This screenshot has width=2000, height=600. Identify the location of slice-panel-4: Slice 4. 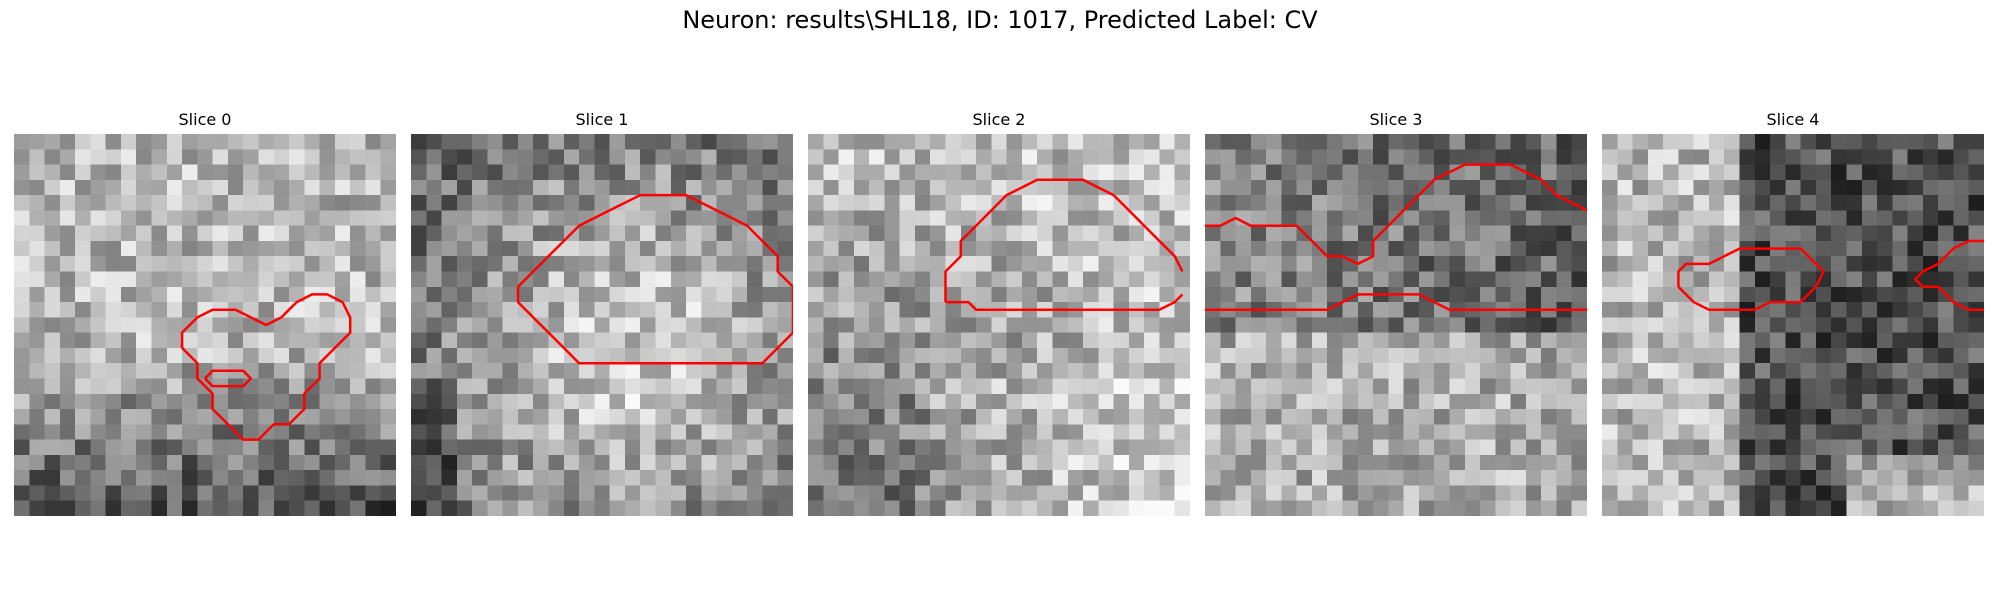
(1793, 312).